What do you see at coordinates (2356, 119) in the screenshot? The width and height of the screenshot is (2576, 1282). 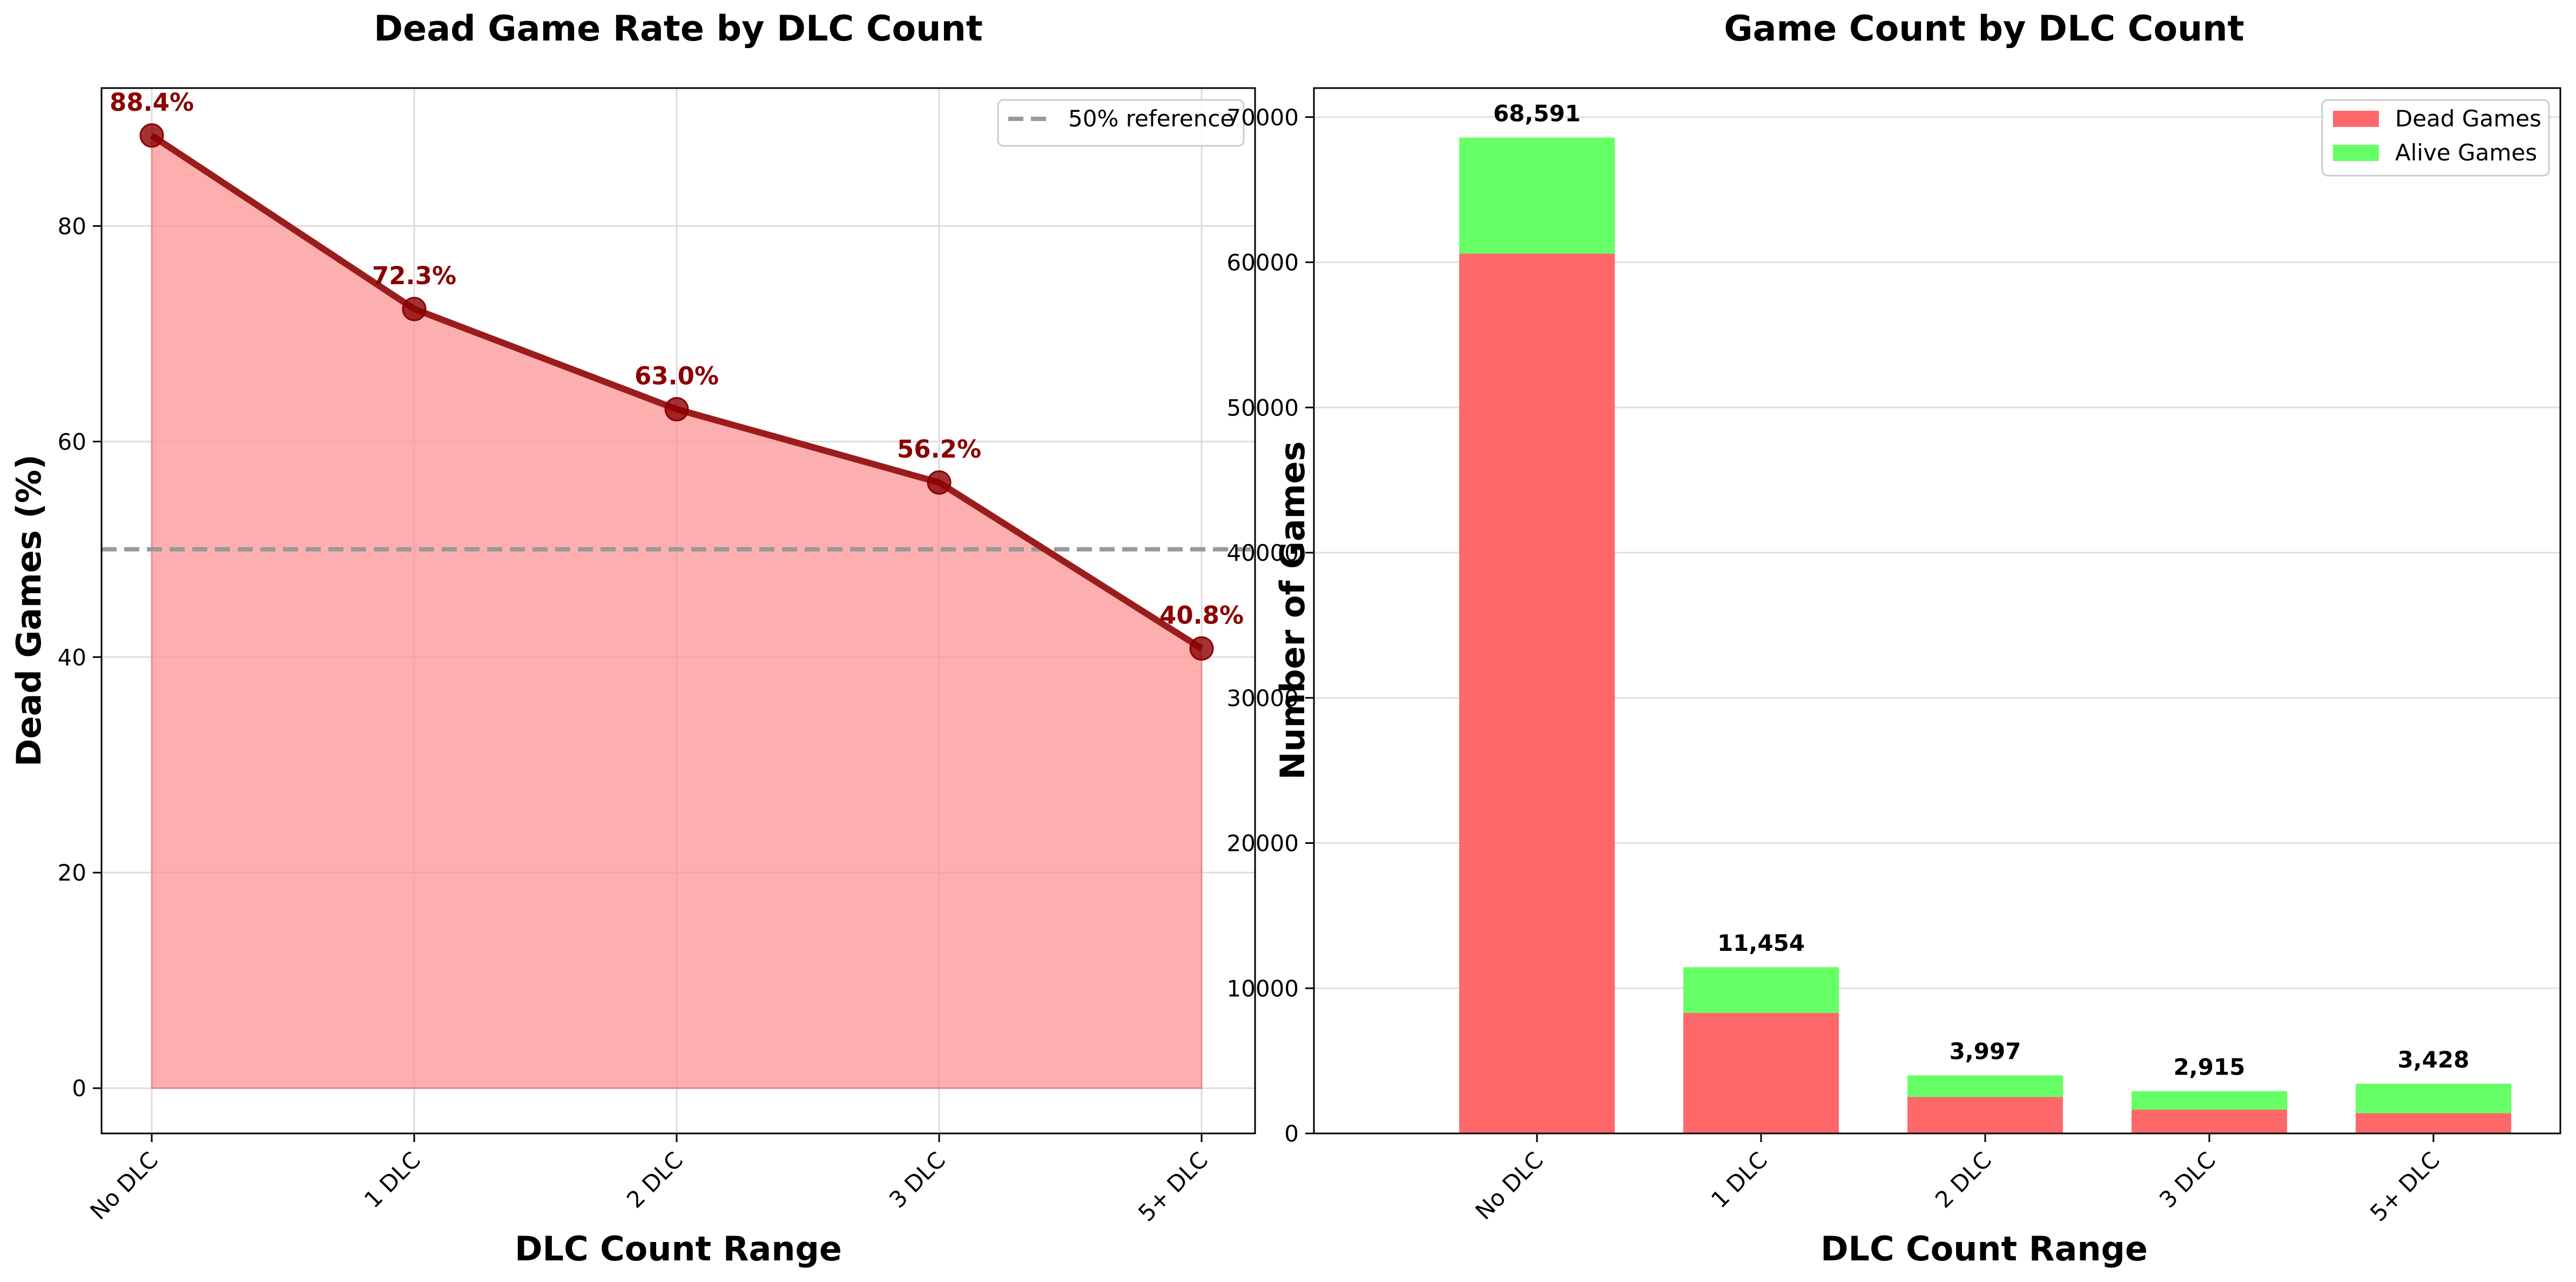 I see `legend-swatch-dead` at bounding box center [2356, 119].